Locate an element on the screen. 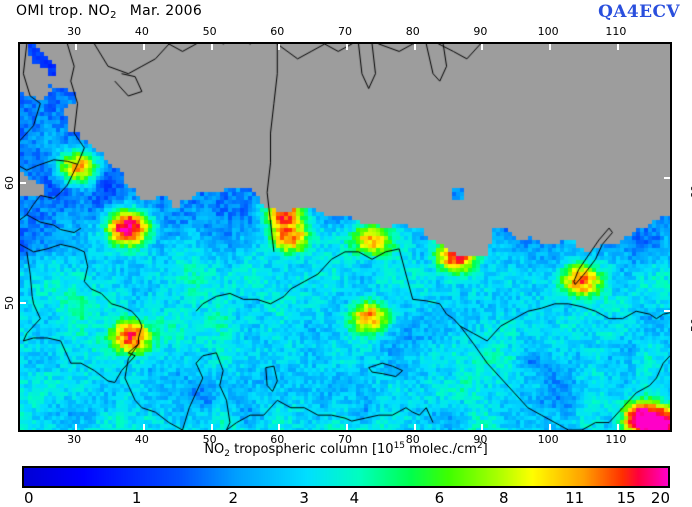 This screenshot has height=507, width=692. colorbar-tick-1: 1 is located at coordinates (136, 498).